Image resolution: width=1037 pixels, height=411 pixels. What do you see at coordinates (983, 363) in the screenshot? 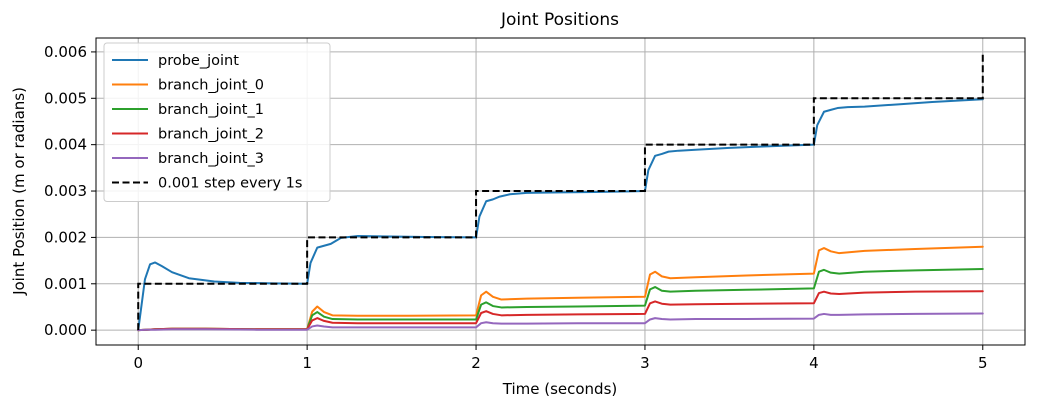
I see `x-tick-label: 5` at bounding box center [983, 363].